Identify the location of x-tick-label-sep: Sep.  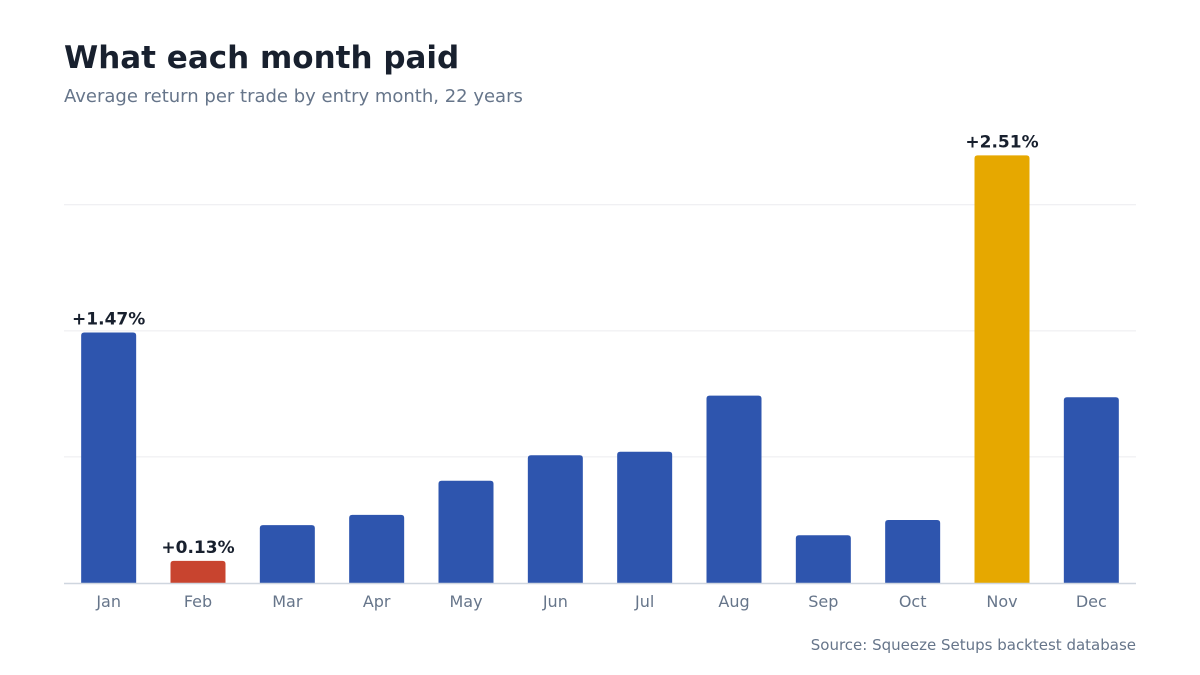
(823, 601).